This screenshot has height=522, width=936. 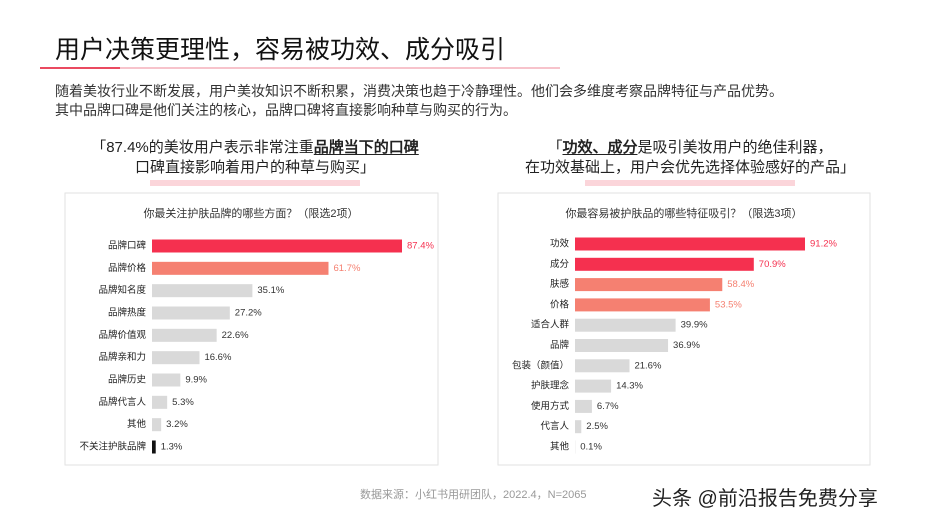 I want to click on category-label: 代言人, so click(x=554, y=426).